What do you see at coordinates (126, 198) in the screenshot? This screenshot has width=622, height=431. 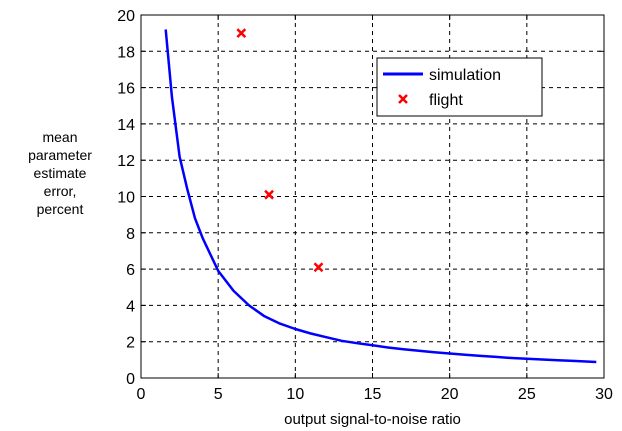 I see `y-tick-label: 10` at bounding box center [126, 198].